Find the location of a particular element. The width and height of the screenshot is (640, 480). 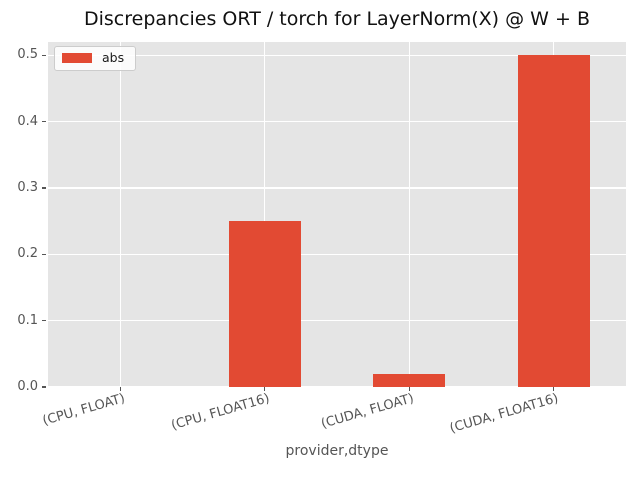

x-tick-label: (CUDA, FLOAT16) is located at coordinates (504, 414).